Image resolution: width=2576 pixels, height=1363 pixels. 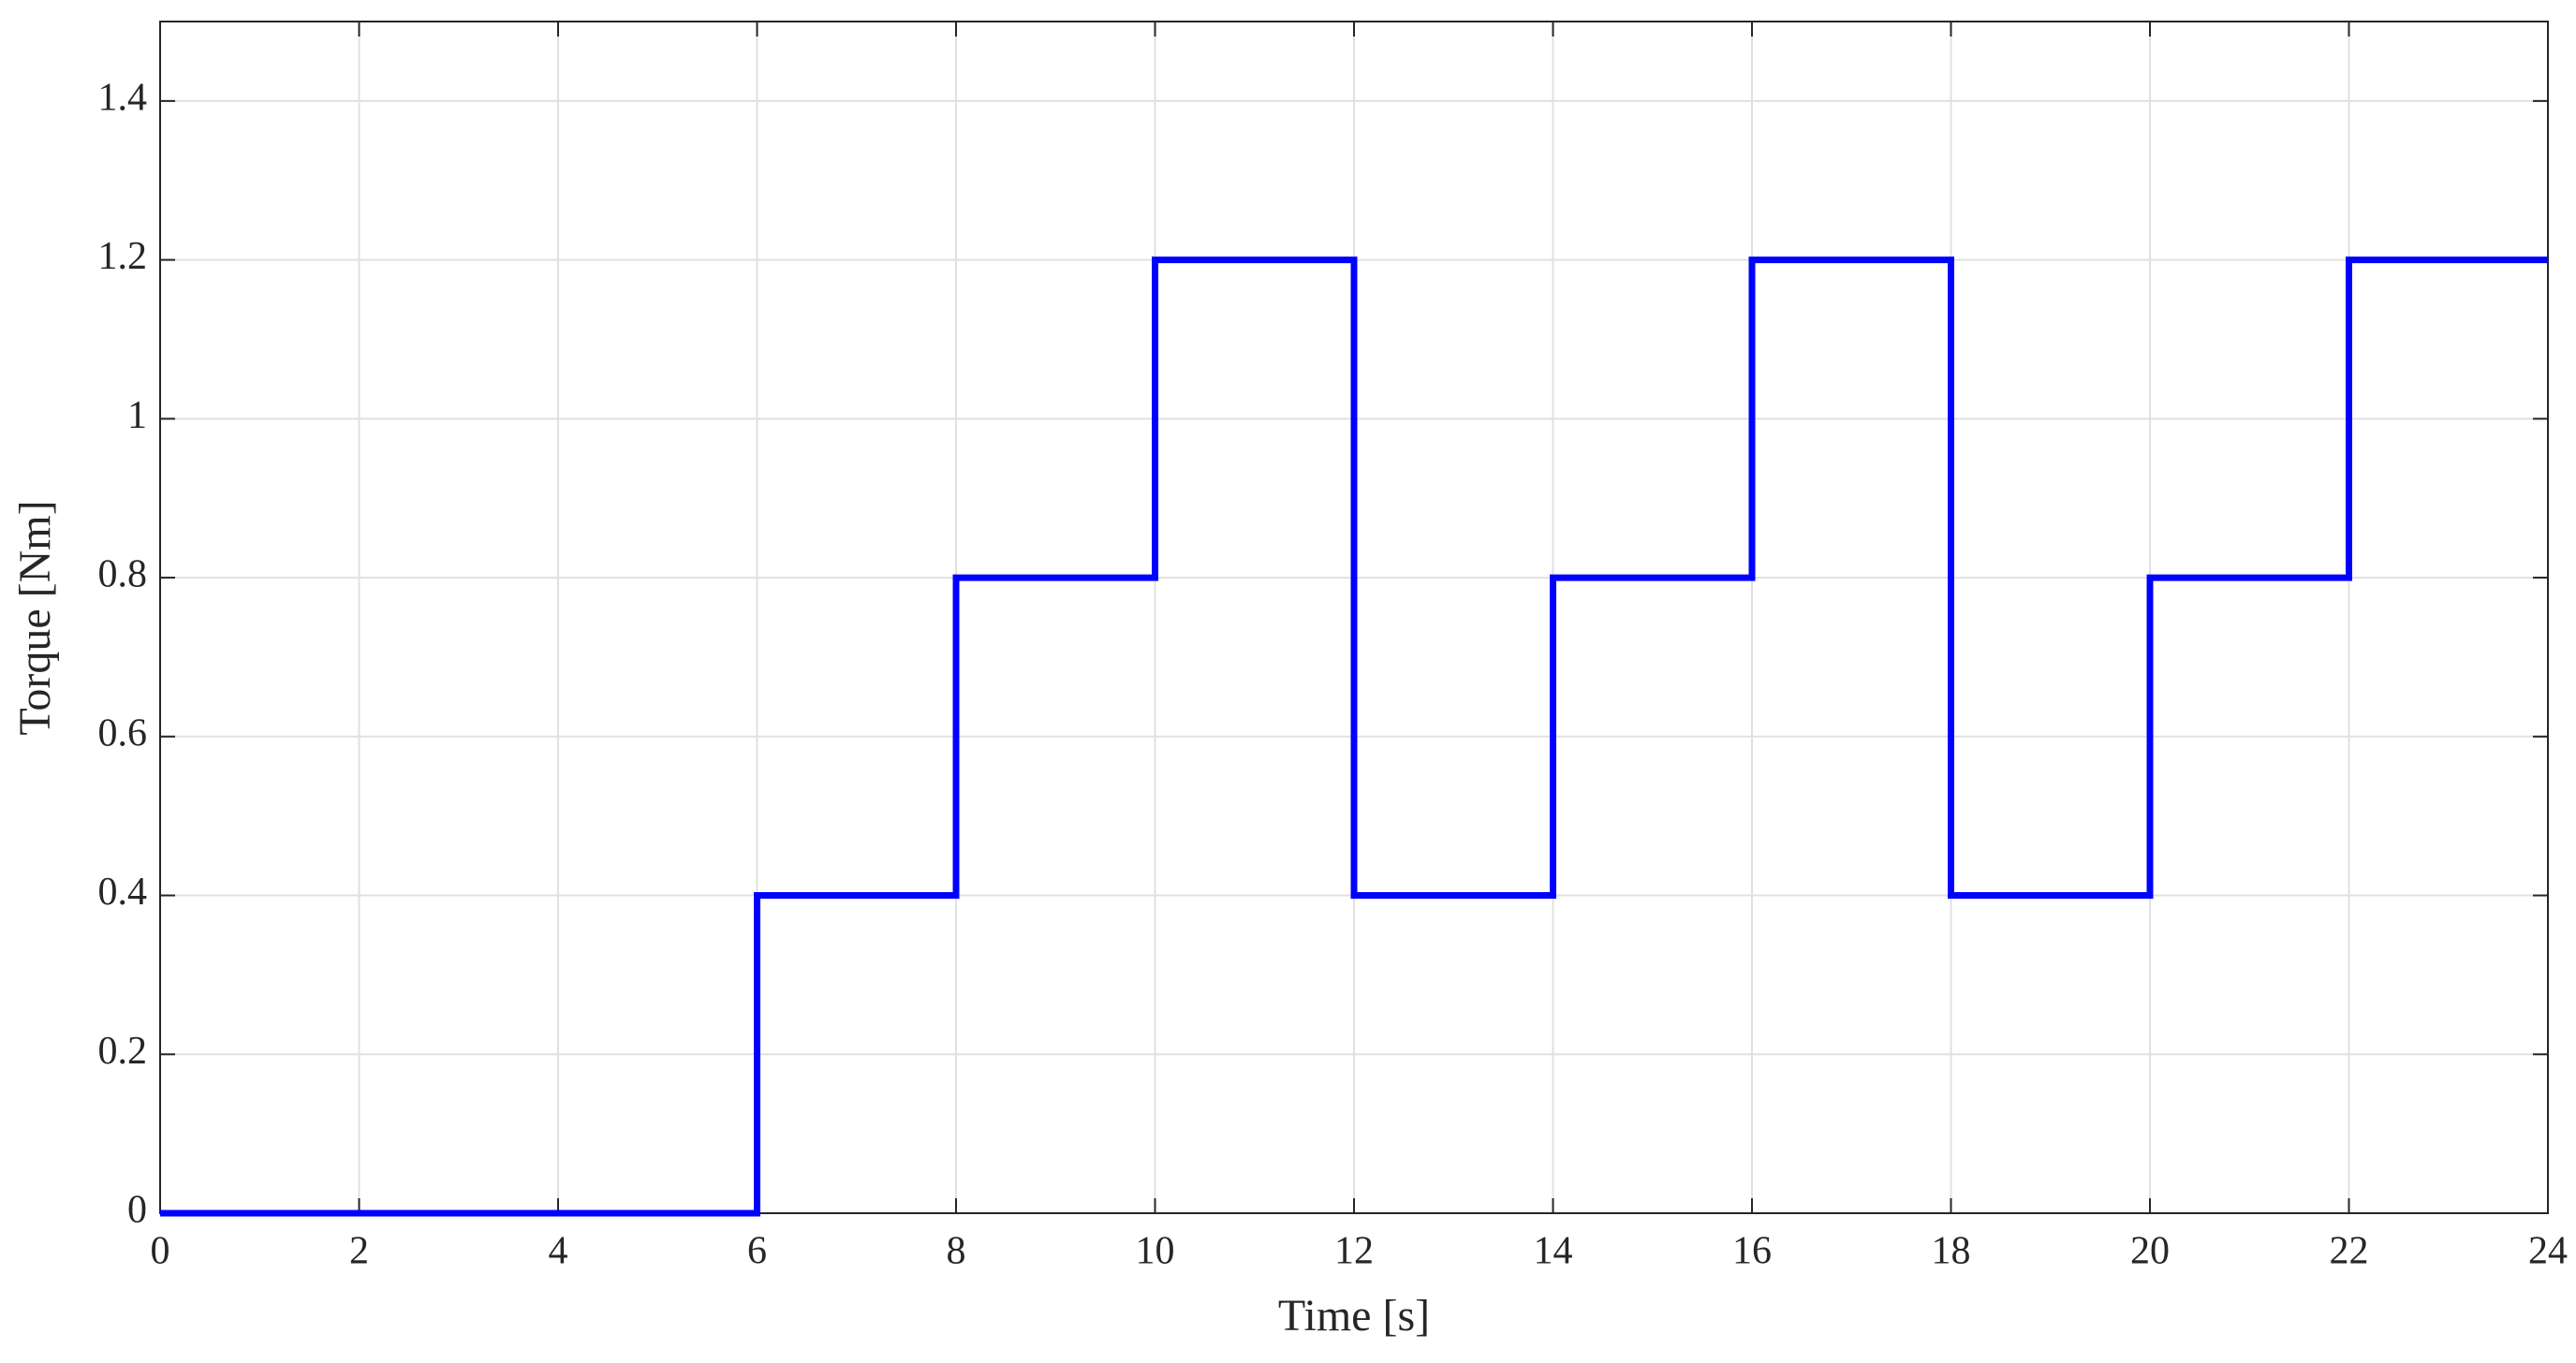 I want to click on x-tick-label: 2, so click(x=359, y=1251).